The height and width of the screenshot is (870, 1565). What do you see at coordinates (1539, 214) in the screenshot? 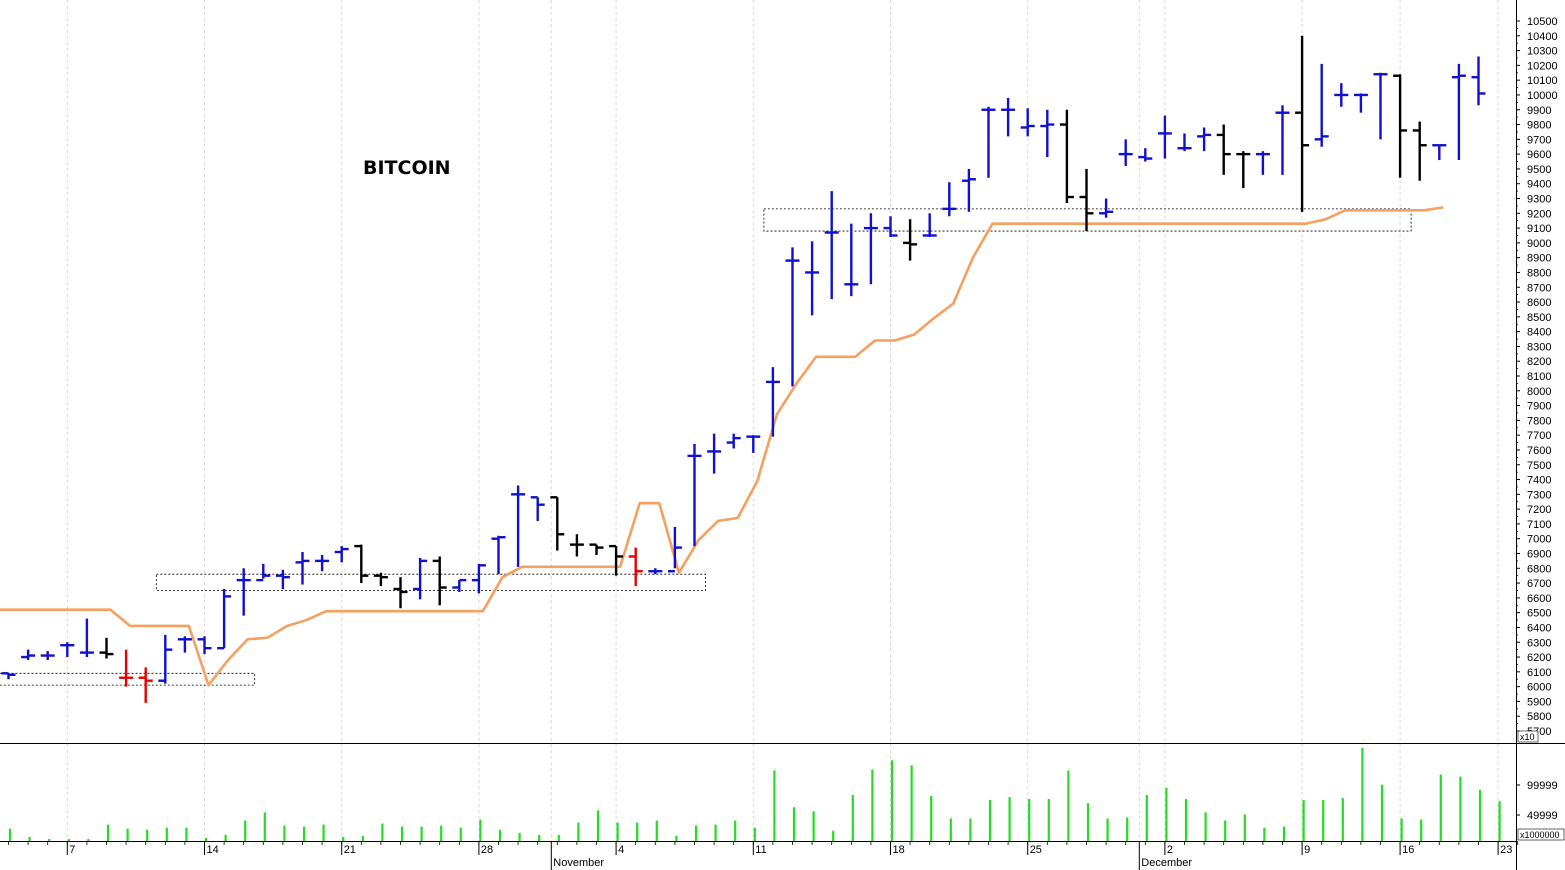
I see `price-tick-label: 9200` at bounding box center [1539, 214].